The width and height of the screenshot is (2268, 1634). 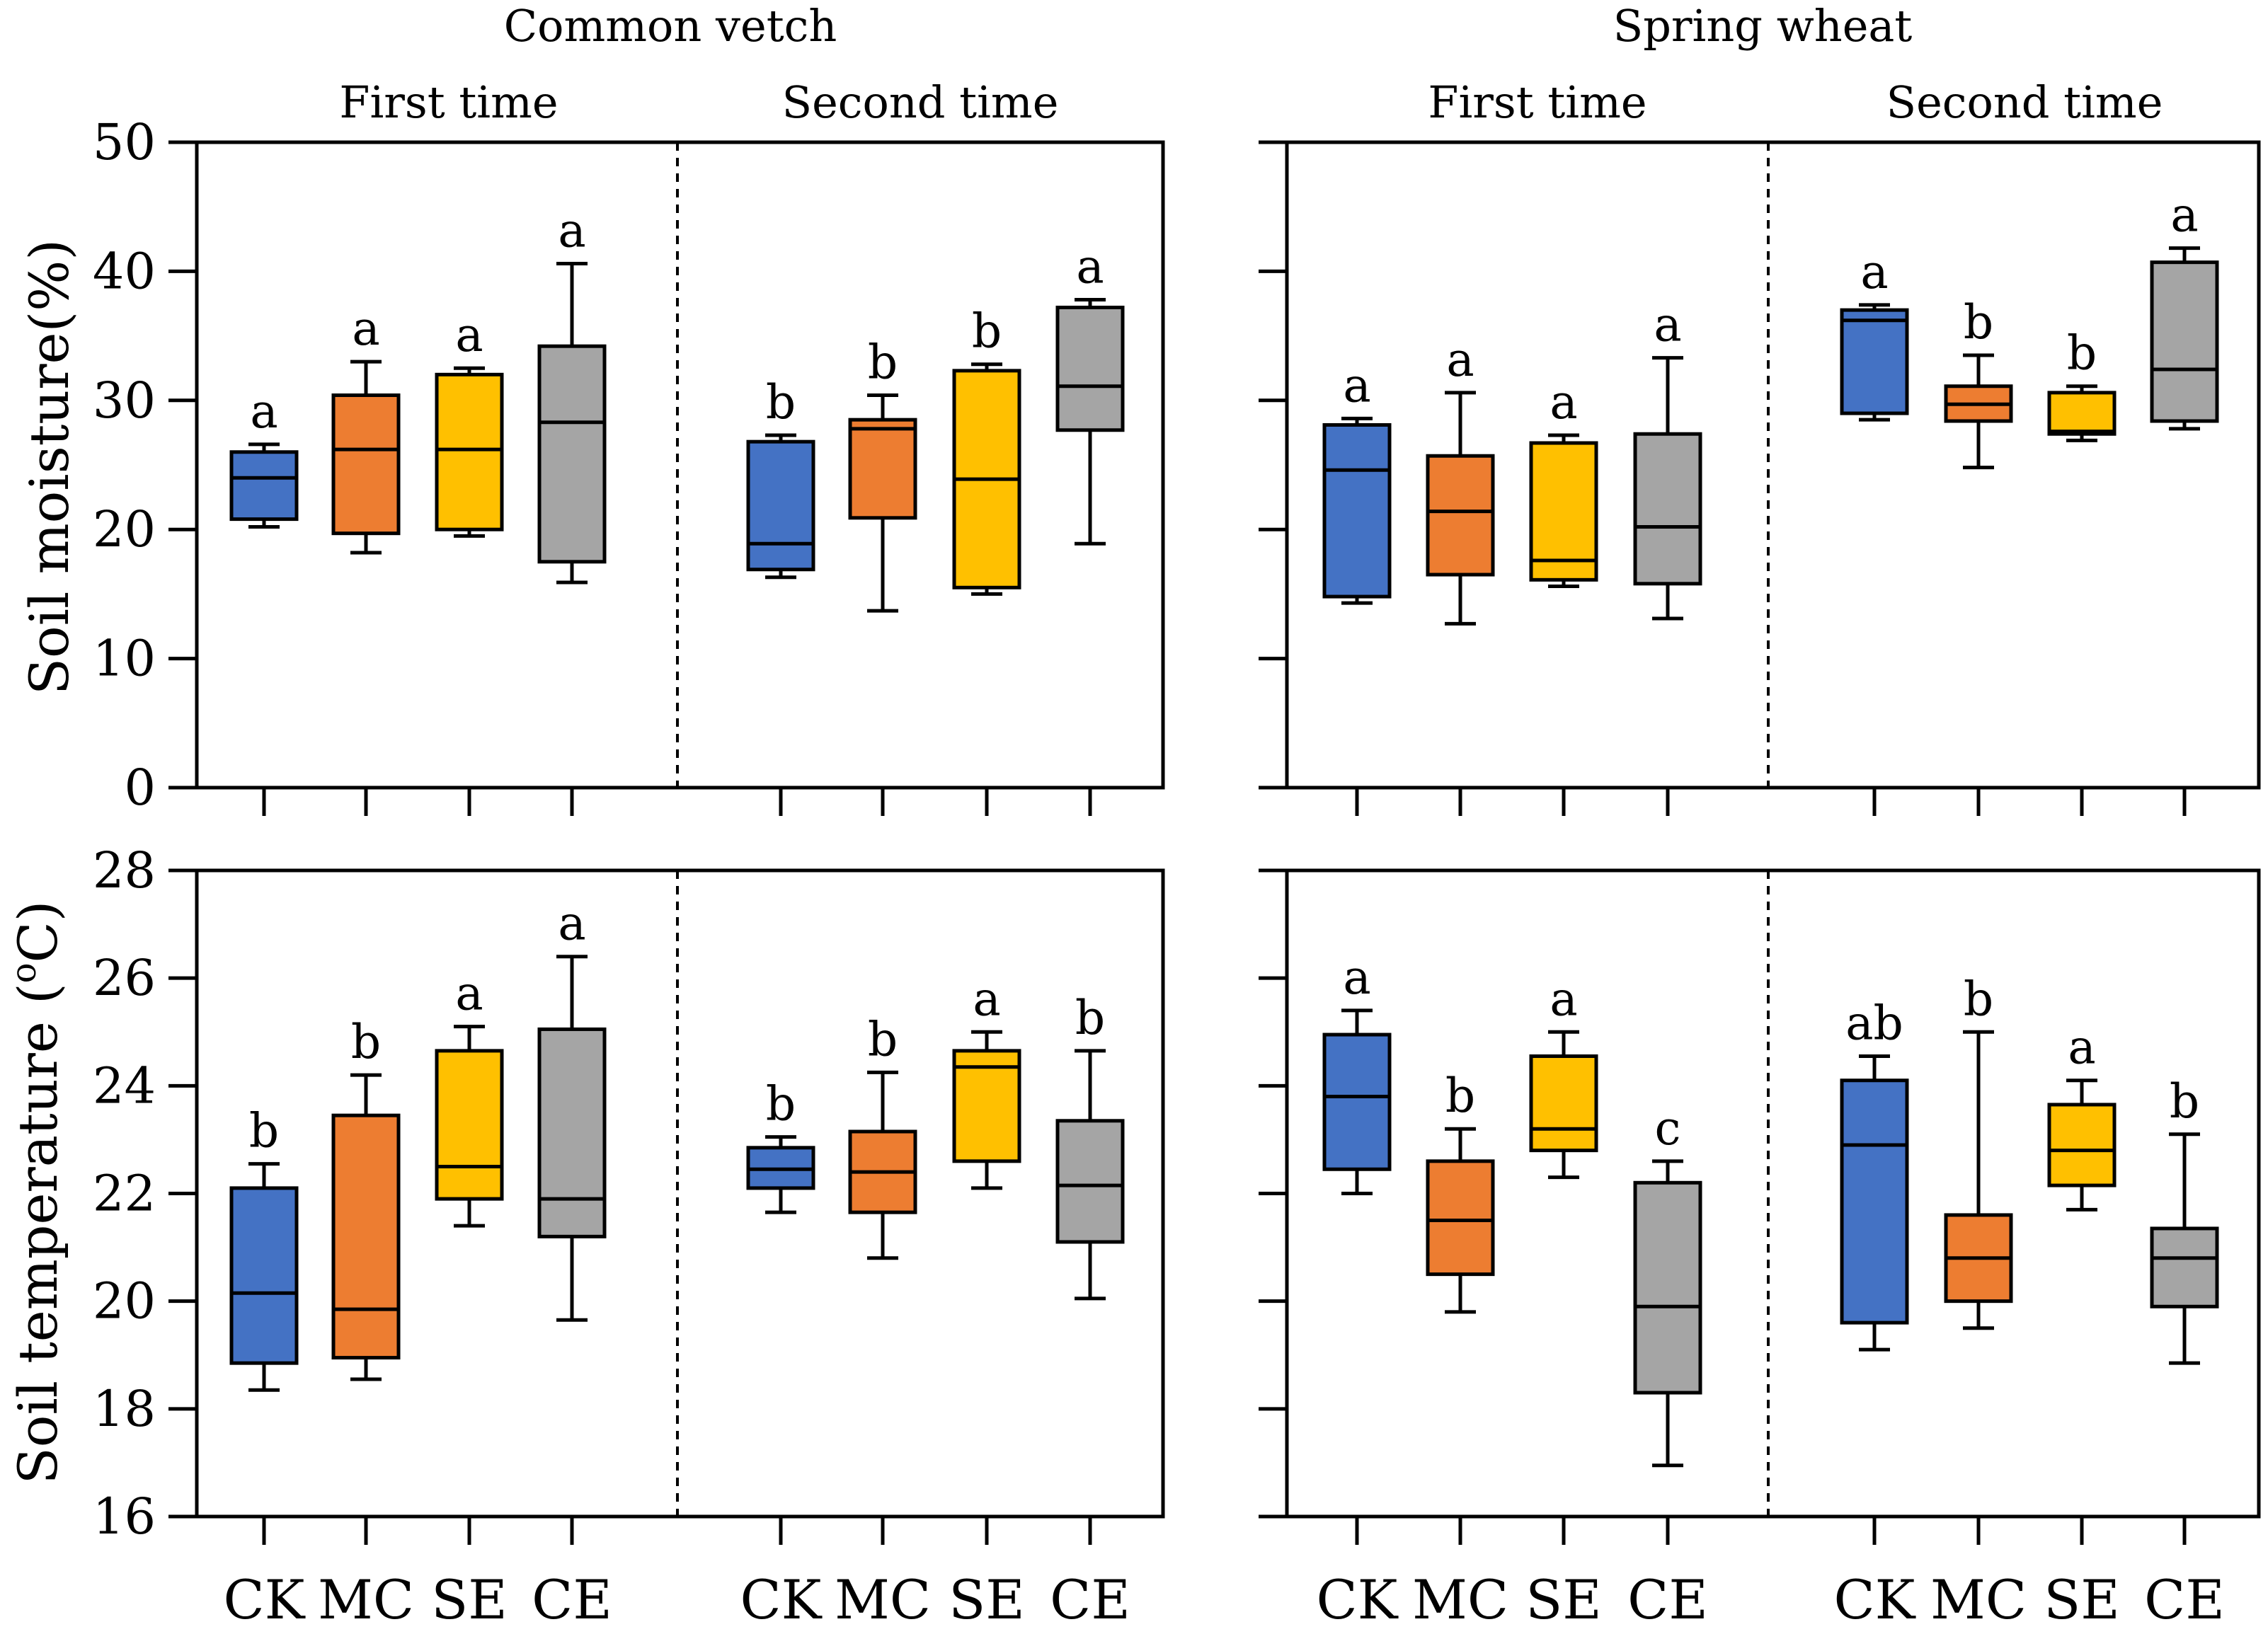 I want to click on box-ck-first: a, so click(x=1357, y=481).